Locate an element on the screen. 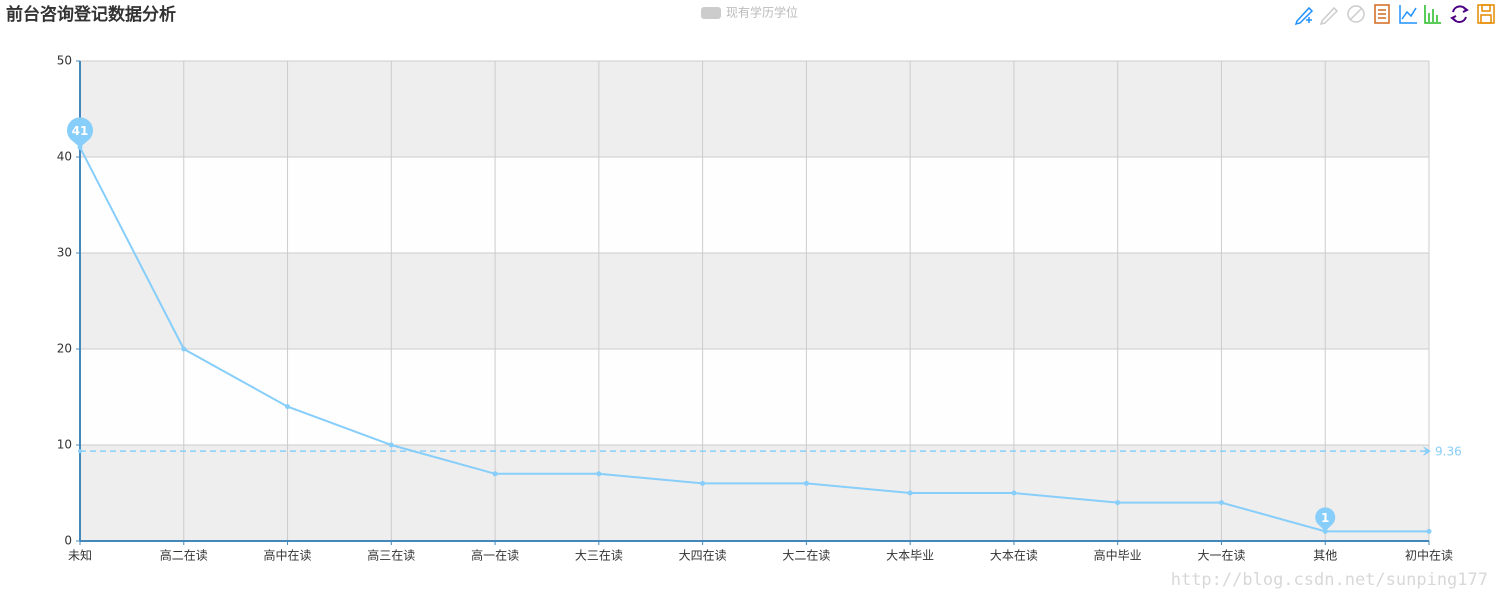 The height and width of the screenshot is (600, 1499). x-tick-label: 未知 is located at coordinates (80, 556).